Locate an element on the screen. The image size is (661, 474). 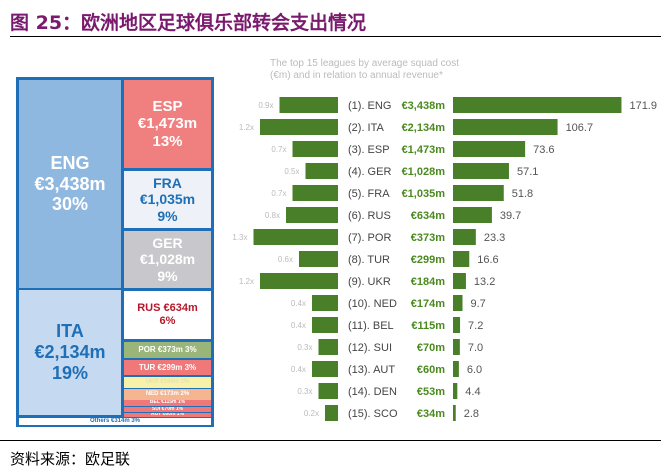
treemap-label: NED €173m 2% is located at coordinates (167, 394).